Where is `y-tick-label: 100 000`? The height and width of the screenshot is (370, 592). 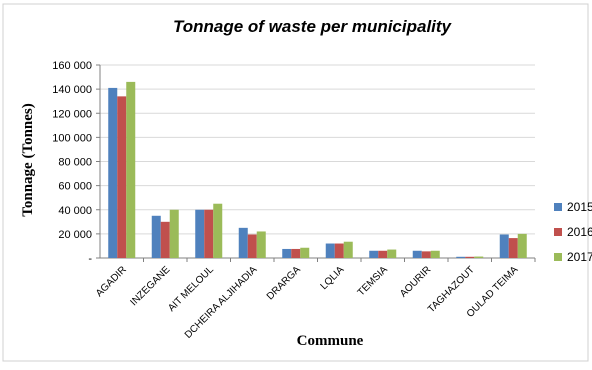 y-tick-label: 100 000 is located at coordinates (72, 138).